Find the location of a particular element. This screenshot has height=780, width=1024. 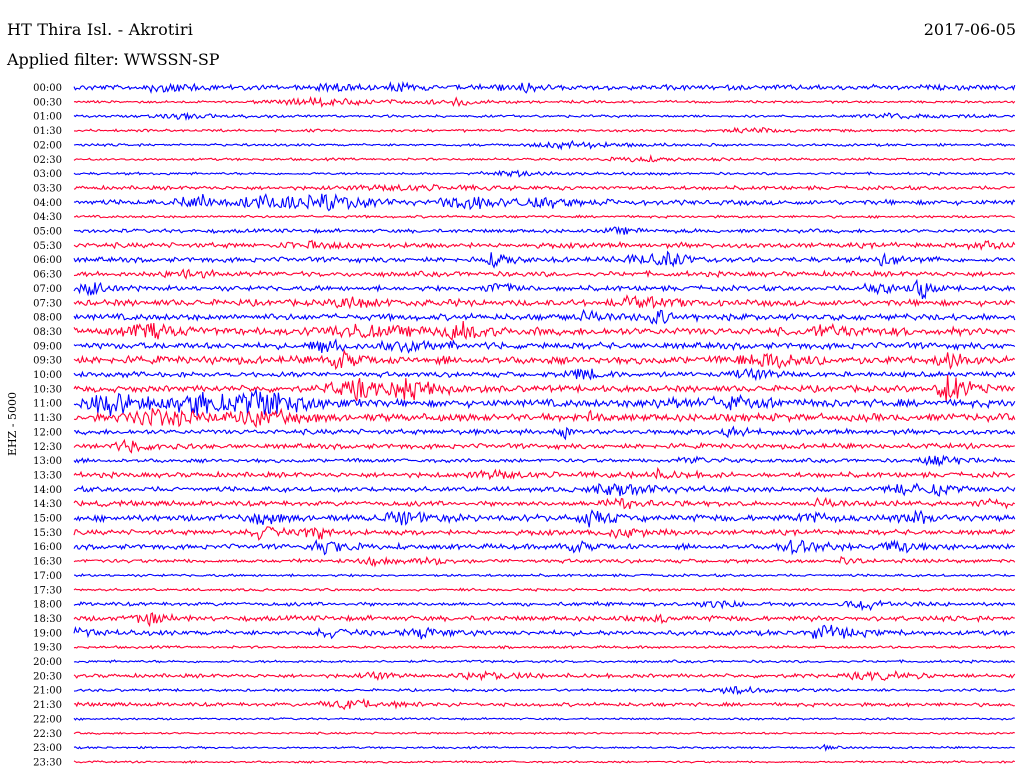

time-label: 04:30 is located at coordinates (47, 217).